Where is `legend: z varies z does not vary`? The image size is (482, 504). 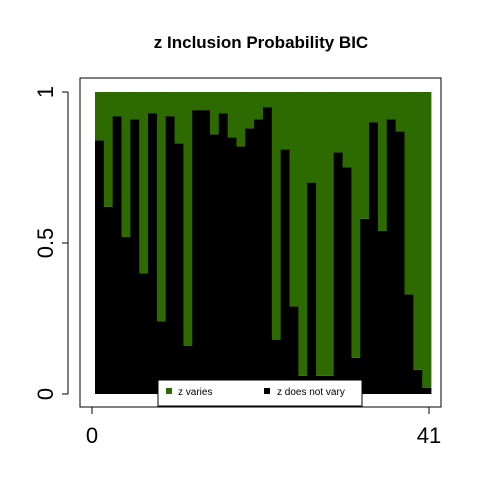 legend: z varies z does not vary is located at coordinates (260, 393).